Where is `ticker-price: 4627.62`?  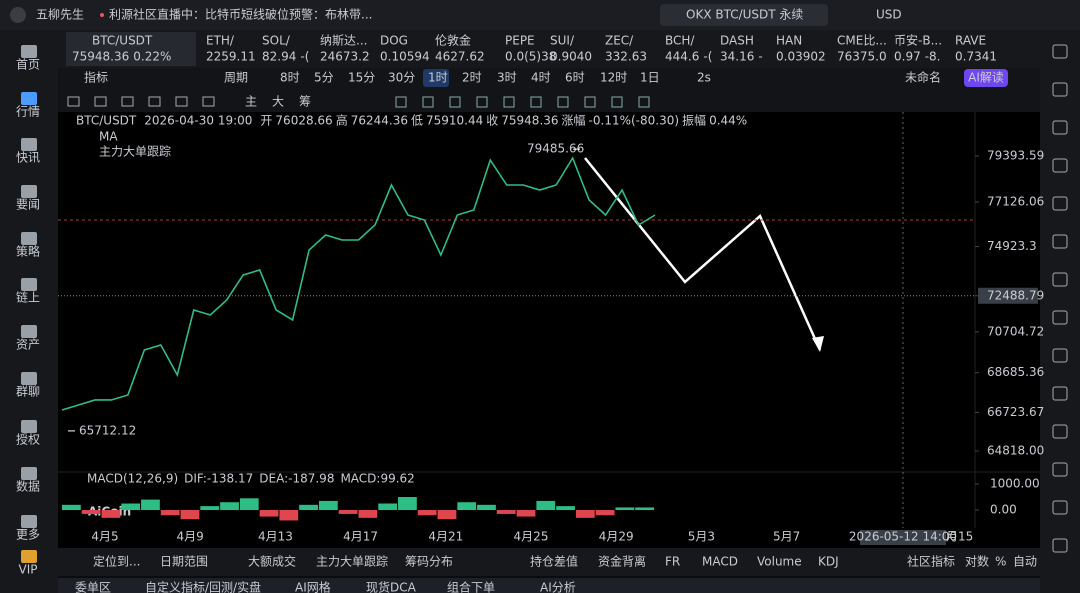 ticker-price: 4627.62 is located at coordinates (460, 57).